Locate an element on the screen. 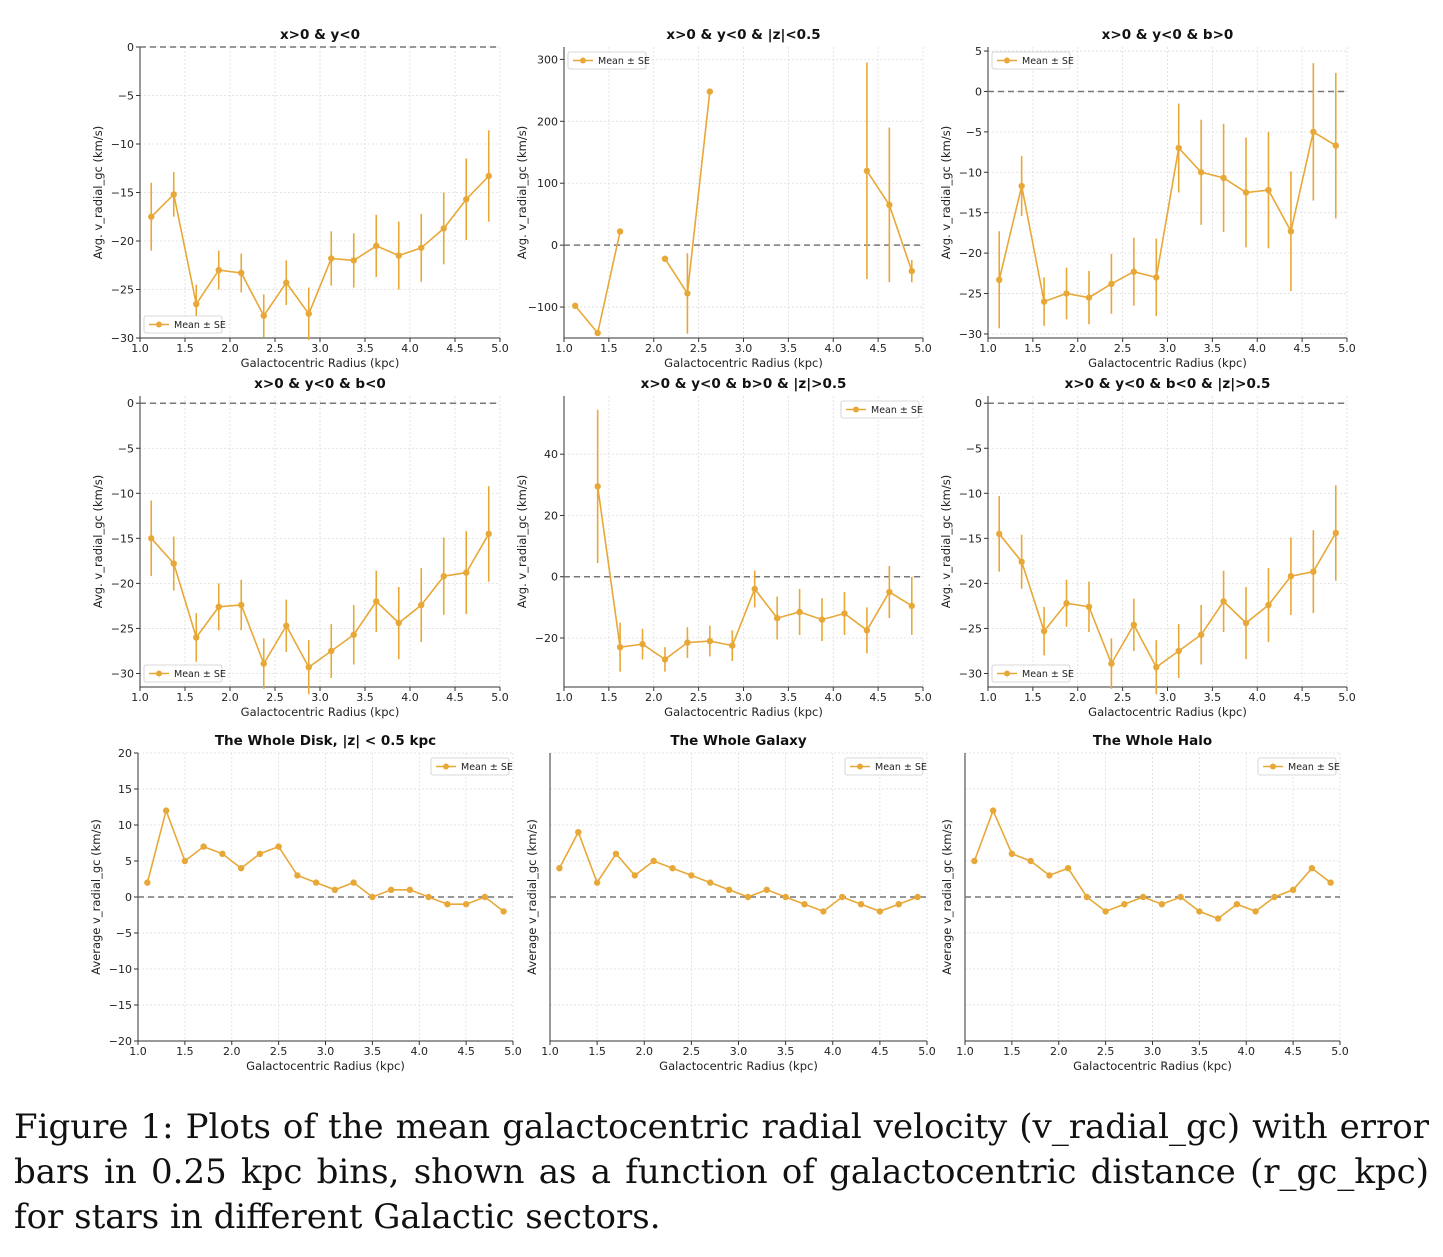 The width and height of the screenshot is (1443, 1257). y-tick-label: −10 is located at coordinates (970, 493).